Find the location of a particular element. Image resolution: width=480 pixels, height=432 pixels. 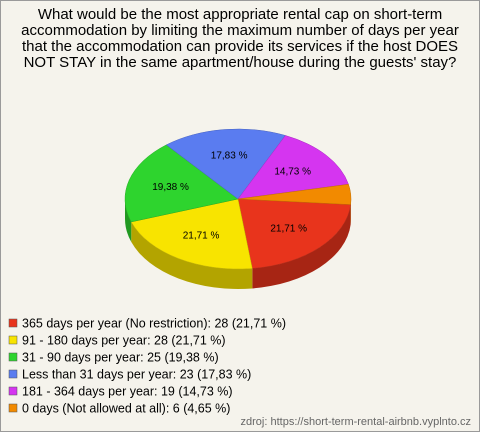

slice-label: 14,73 % is located at coordinates (292, 172).